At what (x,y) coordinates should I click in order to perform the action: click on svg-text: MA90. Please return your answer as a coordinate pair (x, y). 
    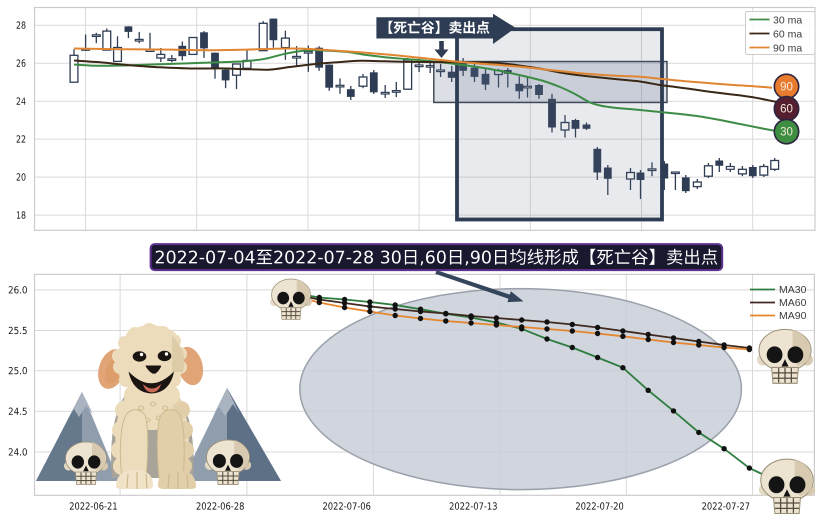
    Looking at the image, I should click on (793, 316).